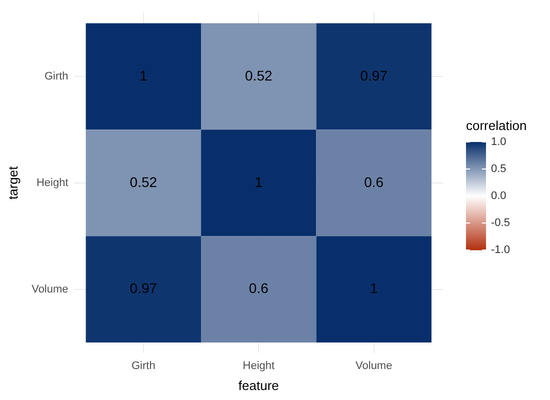  I want to click on y-tick-label: Height, so click(52, 182).